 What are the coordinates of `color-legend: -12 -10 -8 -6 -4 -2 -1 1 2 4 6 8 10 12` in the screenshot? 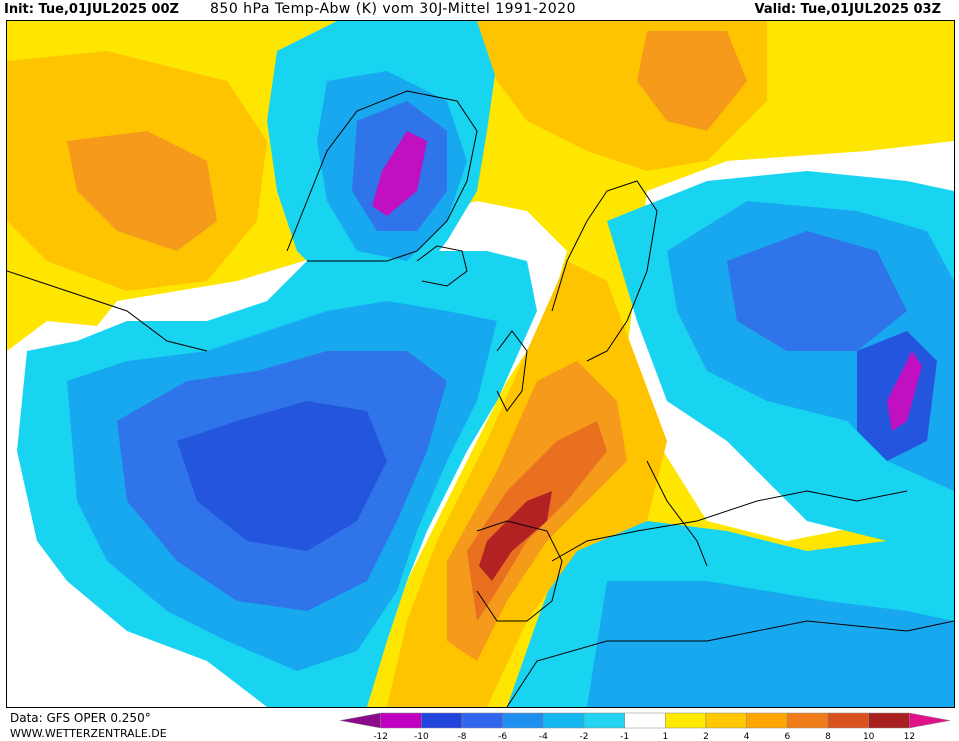 It's located at (645, 726).